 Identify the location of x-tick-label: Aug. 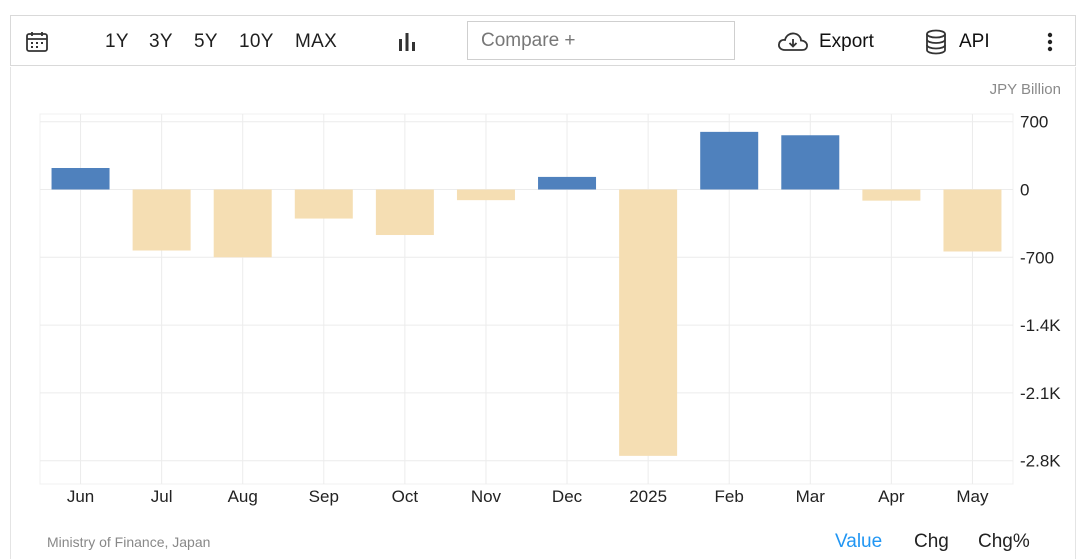
(243, 496).